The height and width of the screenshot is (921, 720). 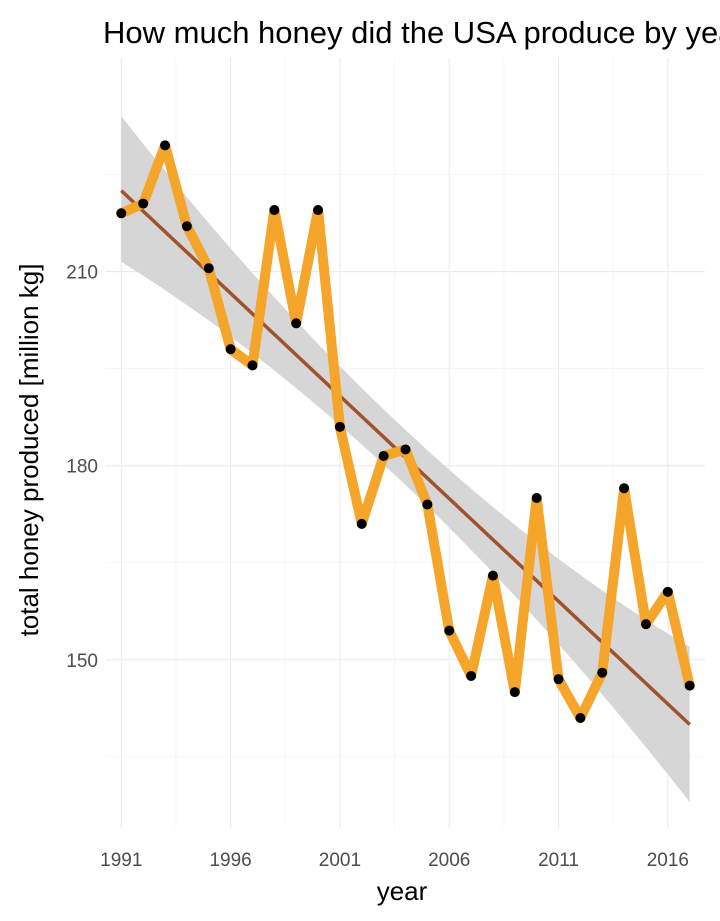 What do you see at coordinates (668, 860) in the screenshot?
I see `x-tick-label: 2016` at bounding box center [668, 860].